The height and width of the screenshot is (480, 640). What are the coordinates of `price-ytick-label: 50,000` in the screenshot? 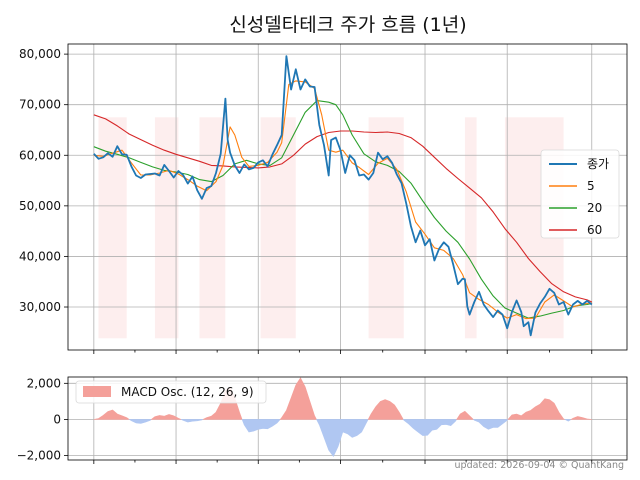 It's located at (40, 206).